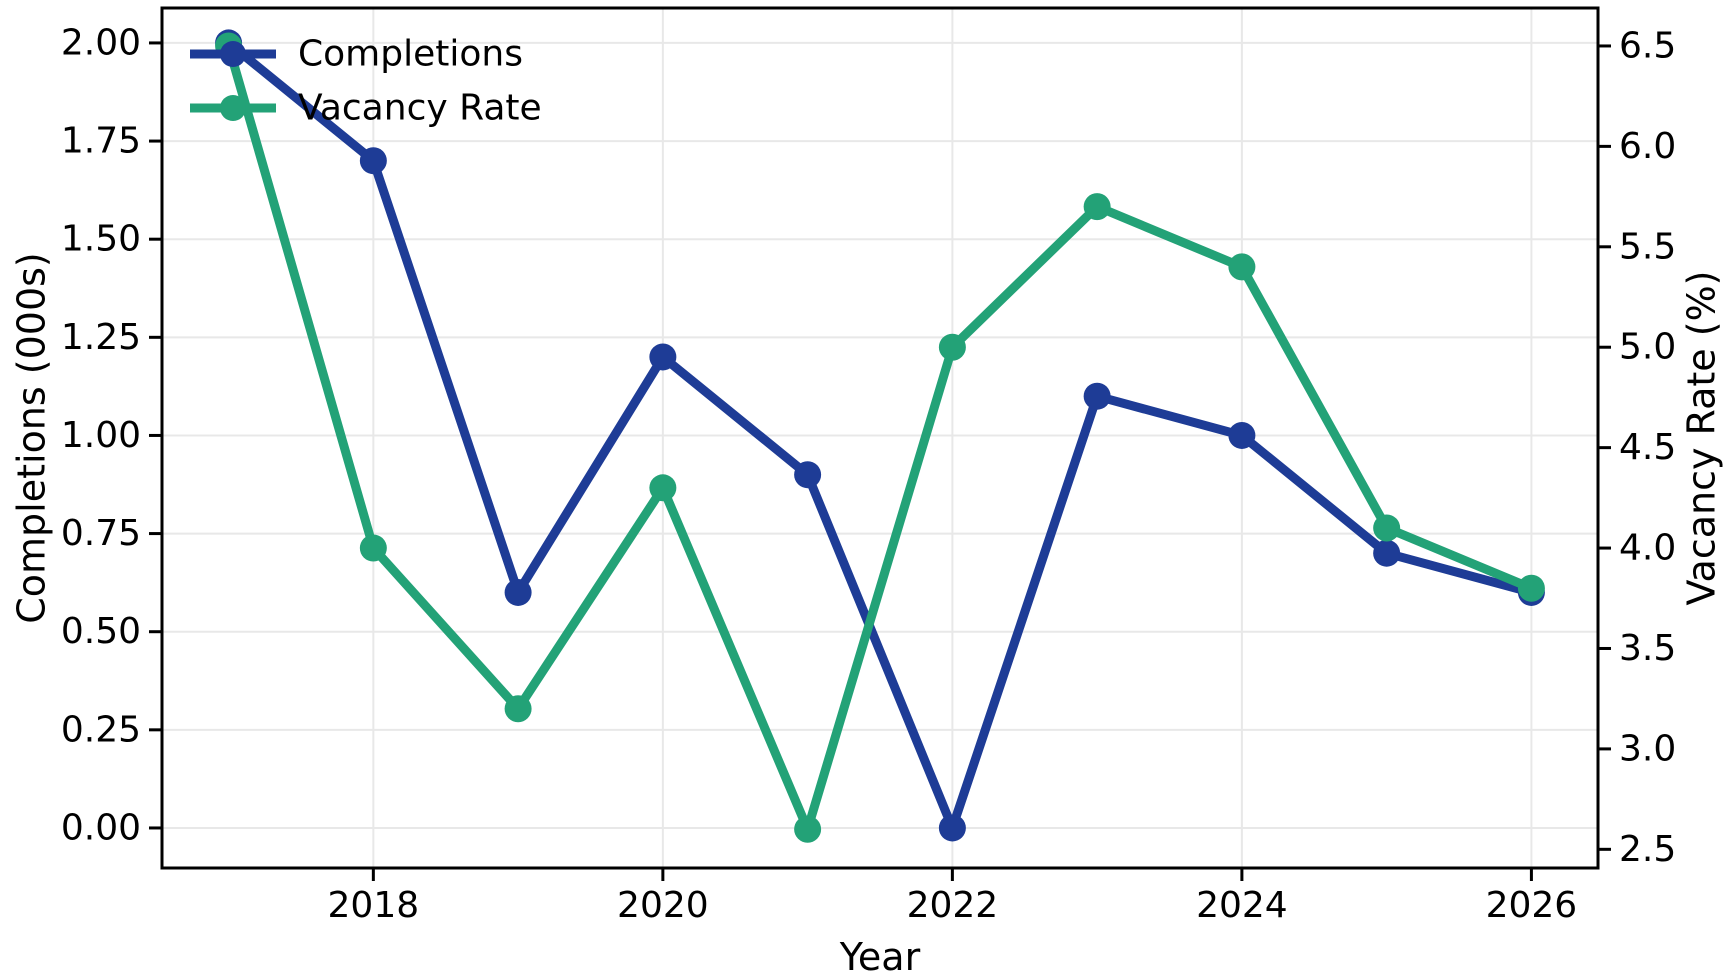 This screenshot has height=976, width=1728. What do you see at coordinates (1647, 447) in the screenshot?
I see `right-y-tick-label: 4.5` at bounding box center [1647, 447].